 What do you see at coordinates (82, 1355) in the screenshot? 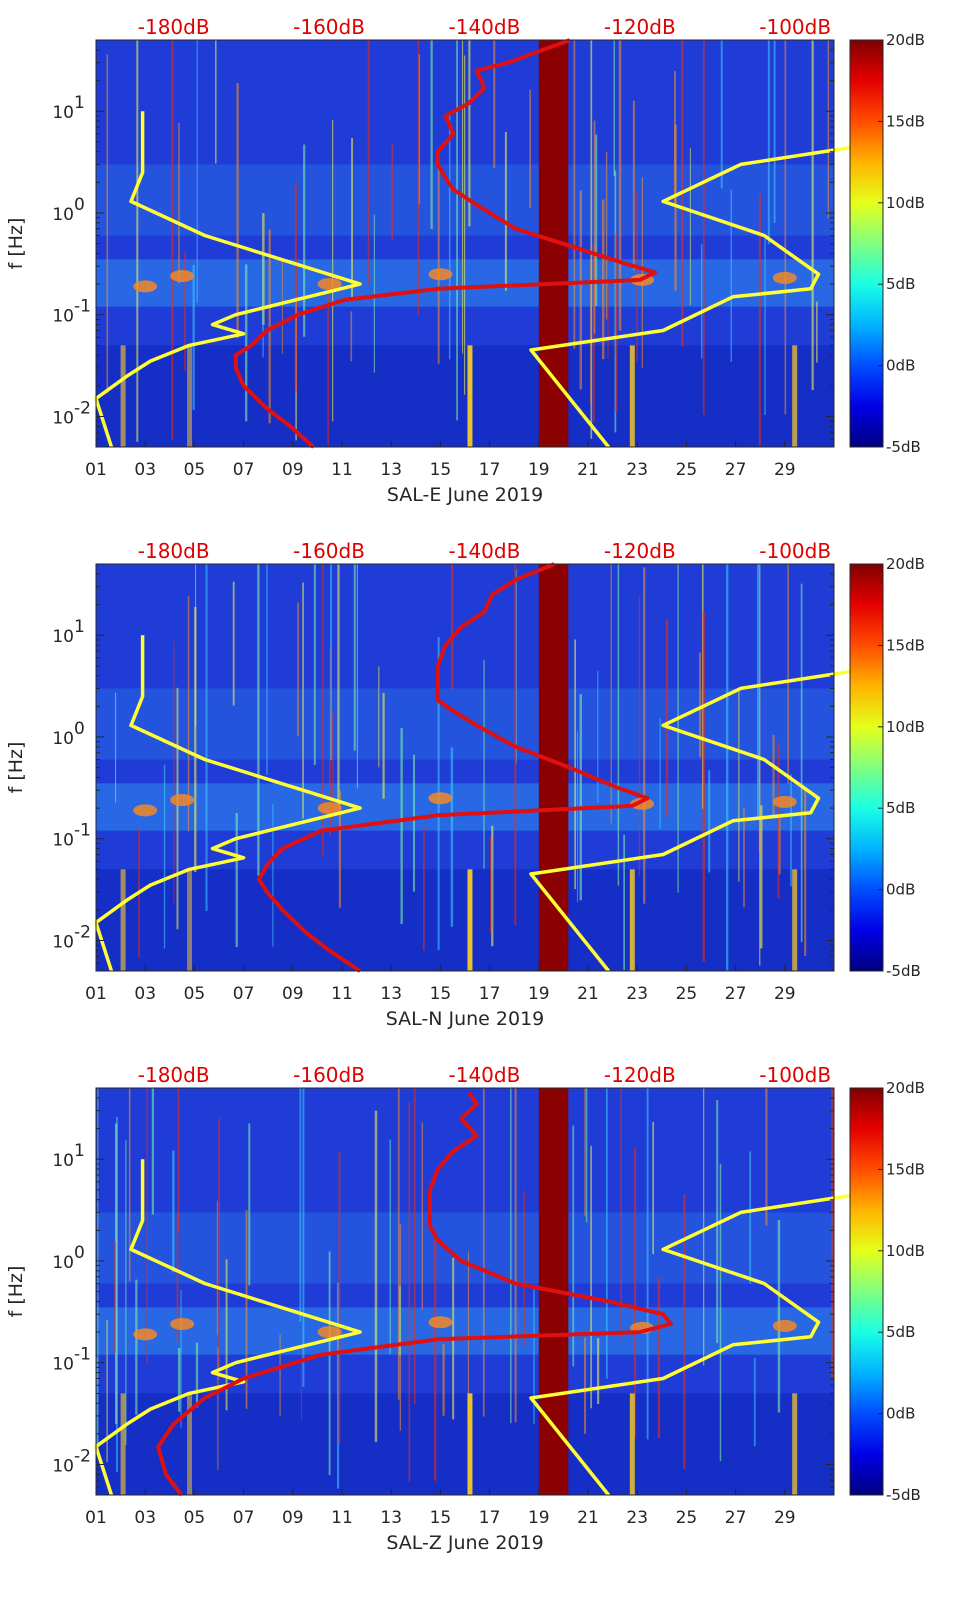
I see `y-tick-exponent: -1` at bounding box center [82, 1355].